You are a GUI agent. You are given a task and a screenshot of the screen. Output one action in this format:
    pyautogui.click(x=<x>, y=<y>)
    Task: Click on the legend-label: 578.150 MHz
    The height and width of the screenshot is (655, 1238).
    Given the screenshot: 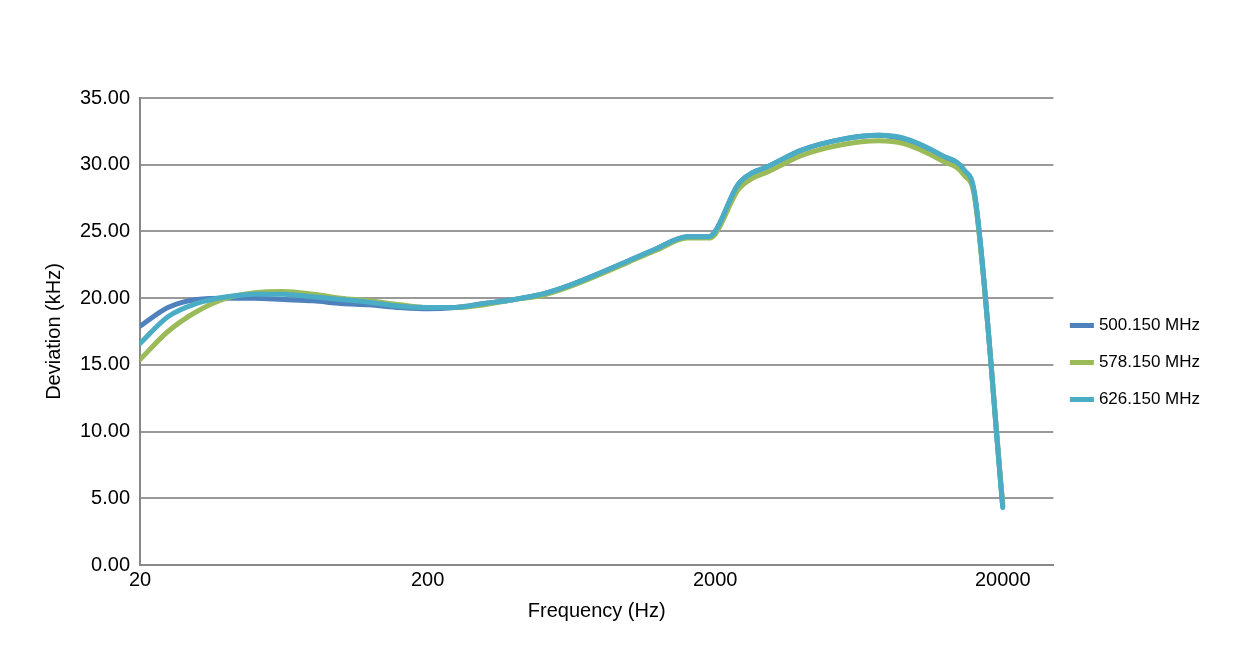 What is the action you would take?
    pyautogui.click(x=1149, y=362)
    